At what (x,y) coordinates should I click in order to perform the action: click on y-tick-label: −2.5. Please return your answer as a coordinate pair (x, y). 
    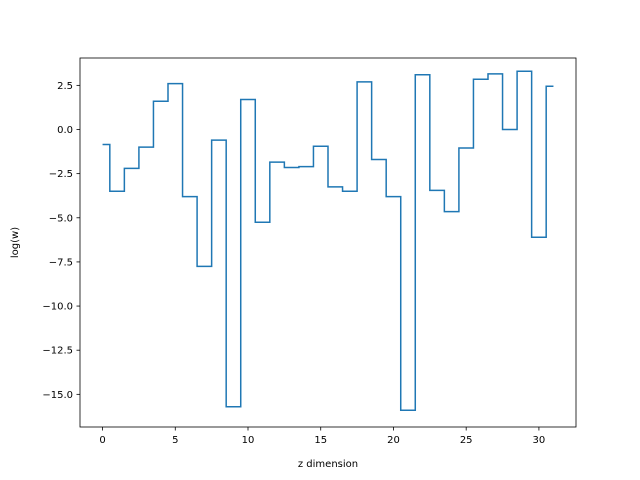
    Looking at the image, I should click on (61, 174).